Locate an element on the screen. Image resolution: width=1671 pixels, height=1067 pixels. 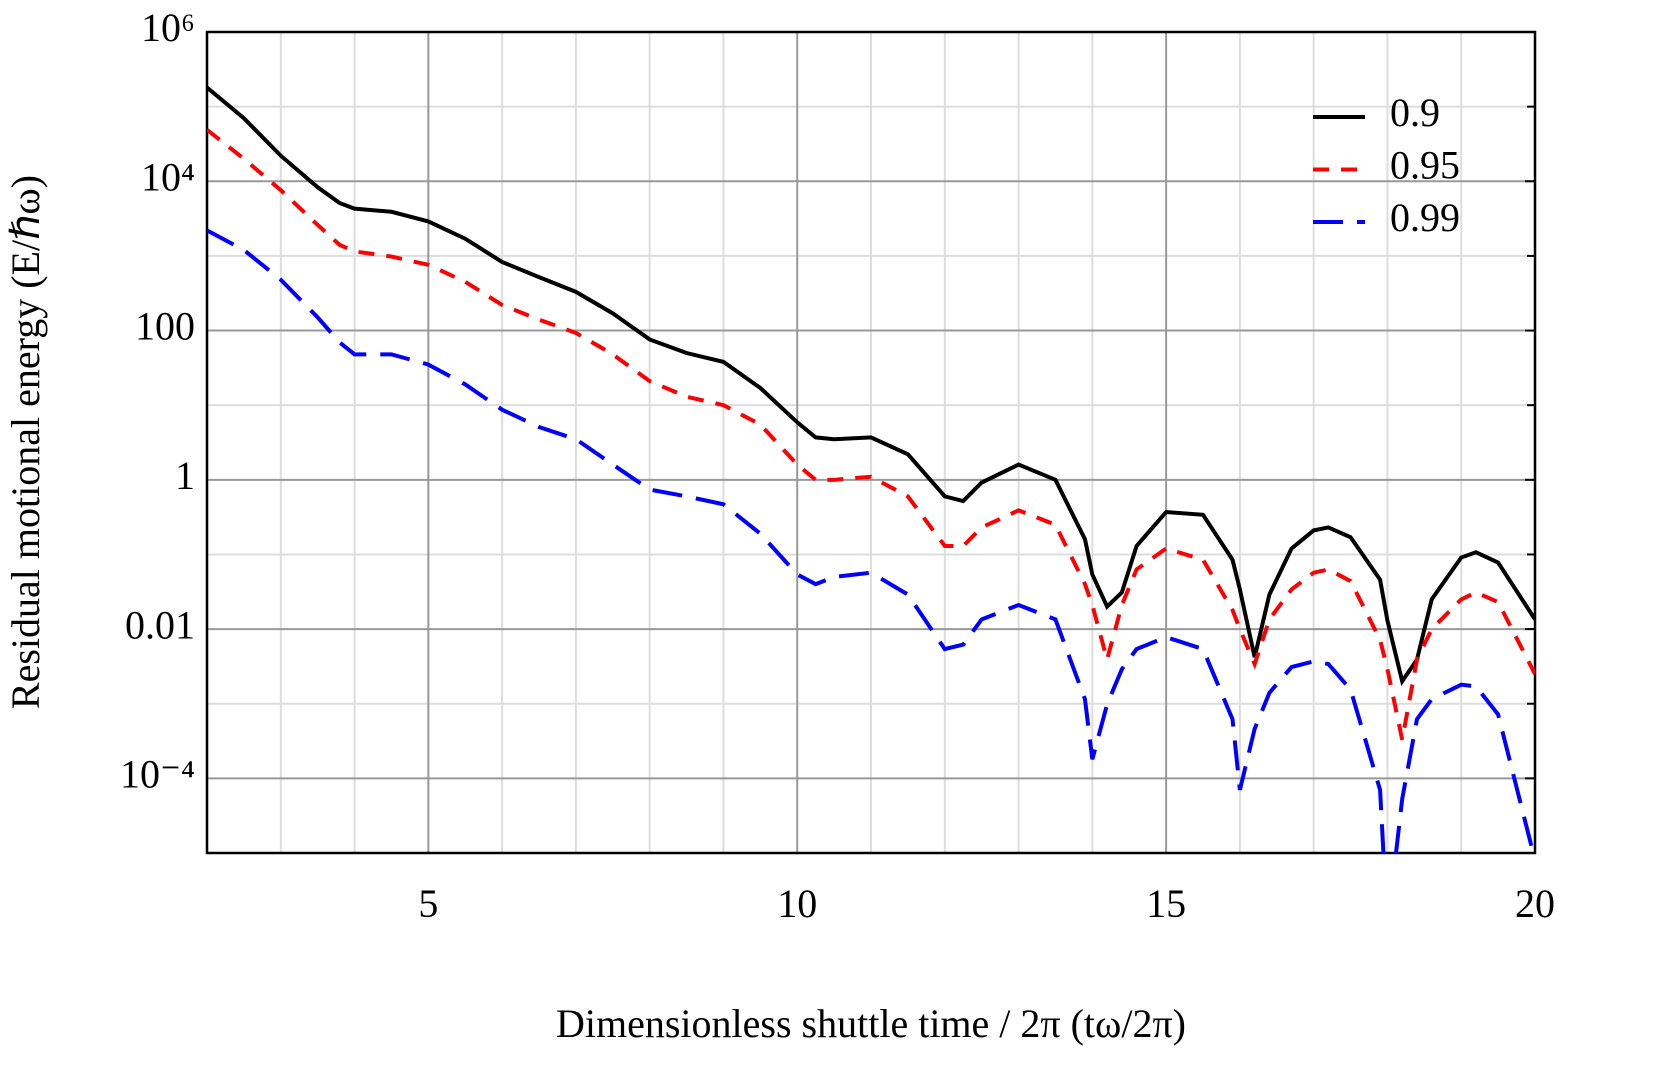
y-tick-label: 10⁶ is located at coordinates (168, 27).